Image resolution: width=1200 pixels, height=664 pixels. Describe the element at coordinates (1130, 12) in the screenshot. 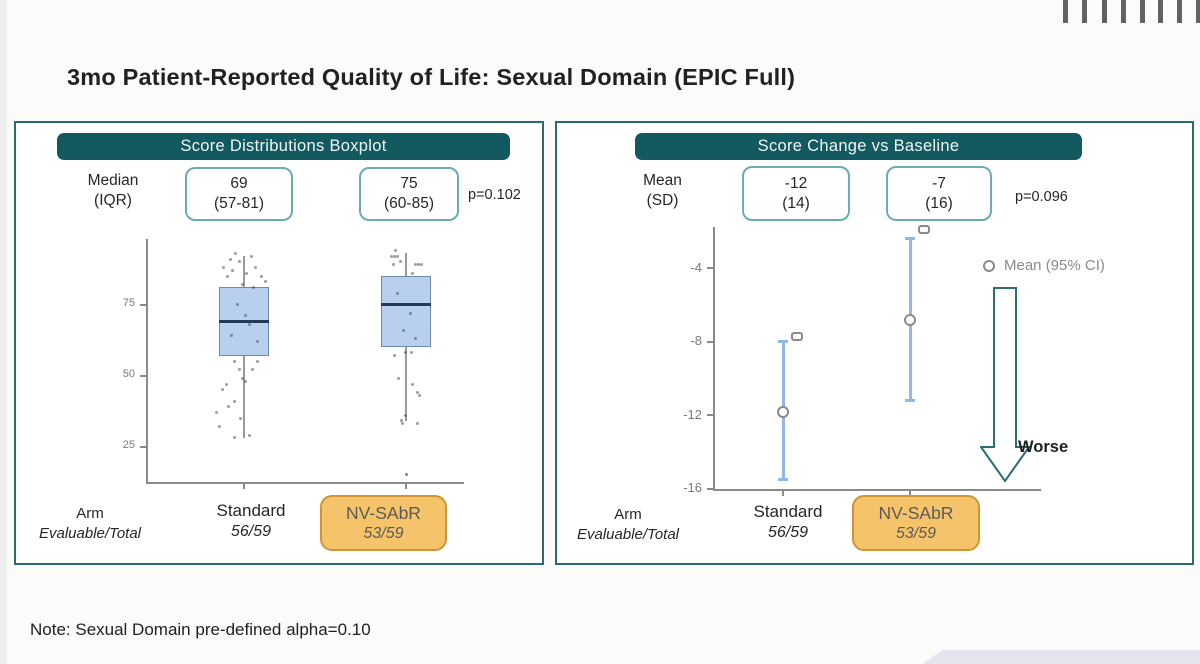

I see `logo-tick-marks` at that location.